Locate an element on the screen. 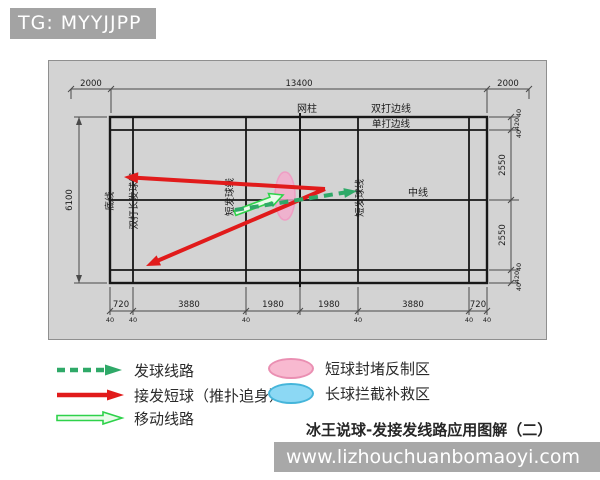 The image size is (600, 480). serve-route-shaft is located at coordinates (290, 201).